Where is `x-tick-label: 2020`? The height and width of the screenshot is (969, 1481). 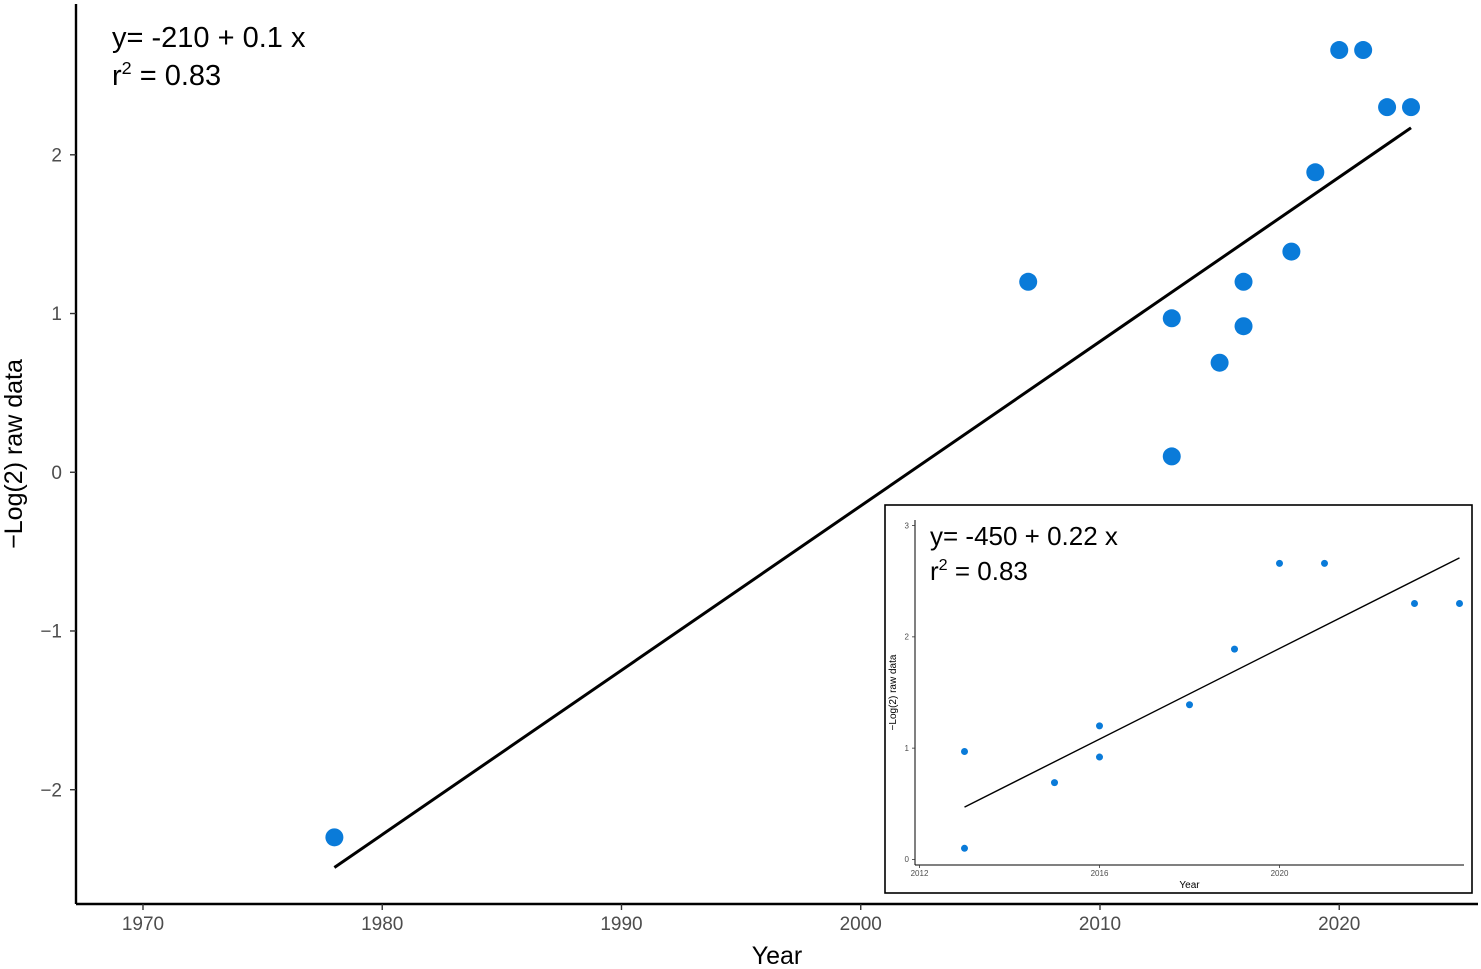
x-tick-label: 2020 is located at coordinates (1339, 924).